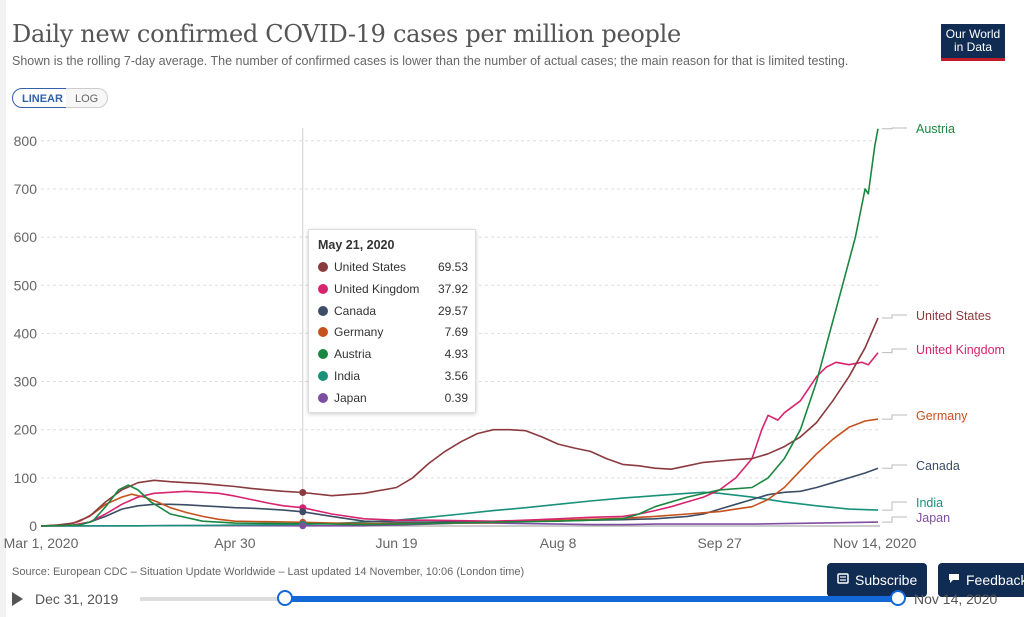  I want to click on y-tick-label: 400, so click(26, 333).